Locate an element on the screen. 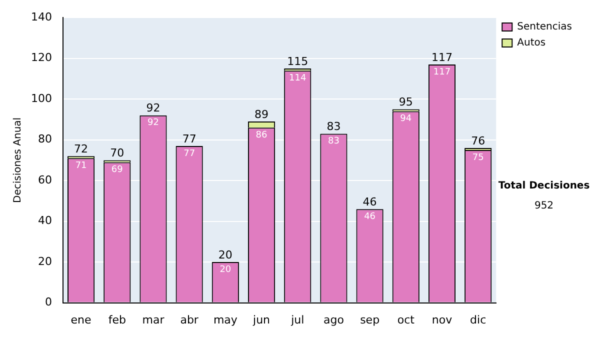  total-label: 20 is located at coordinates (225, 255).